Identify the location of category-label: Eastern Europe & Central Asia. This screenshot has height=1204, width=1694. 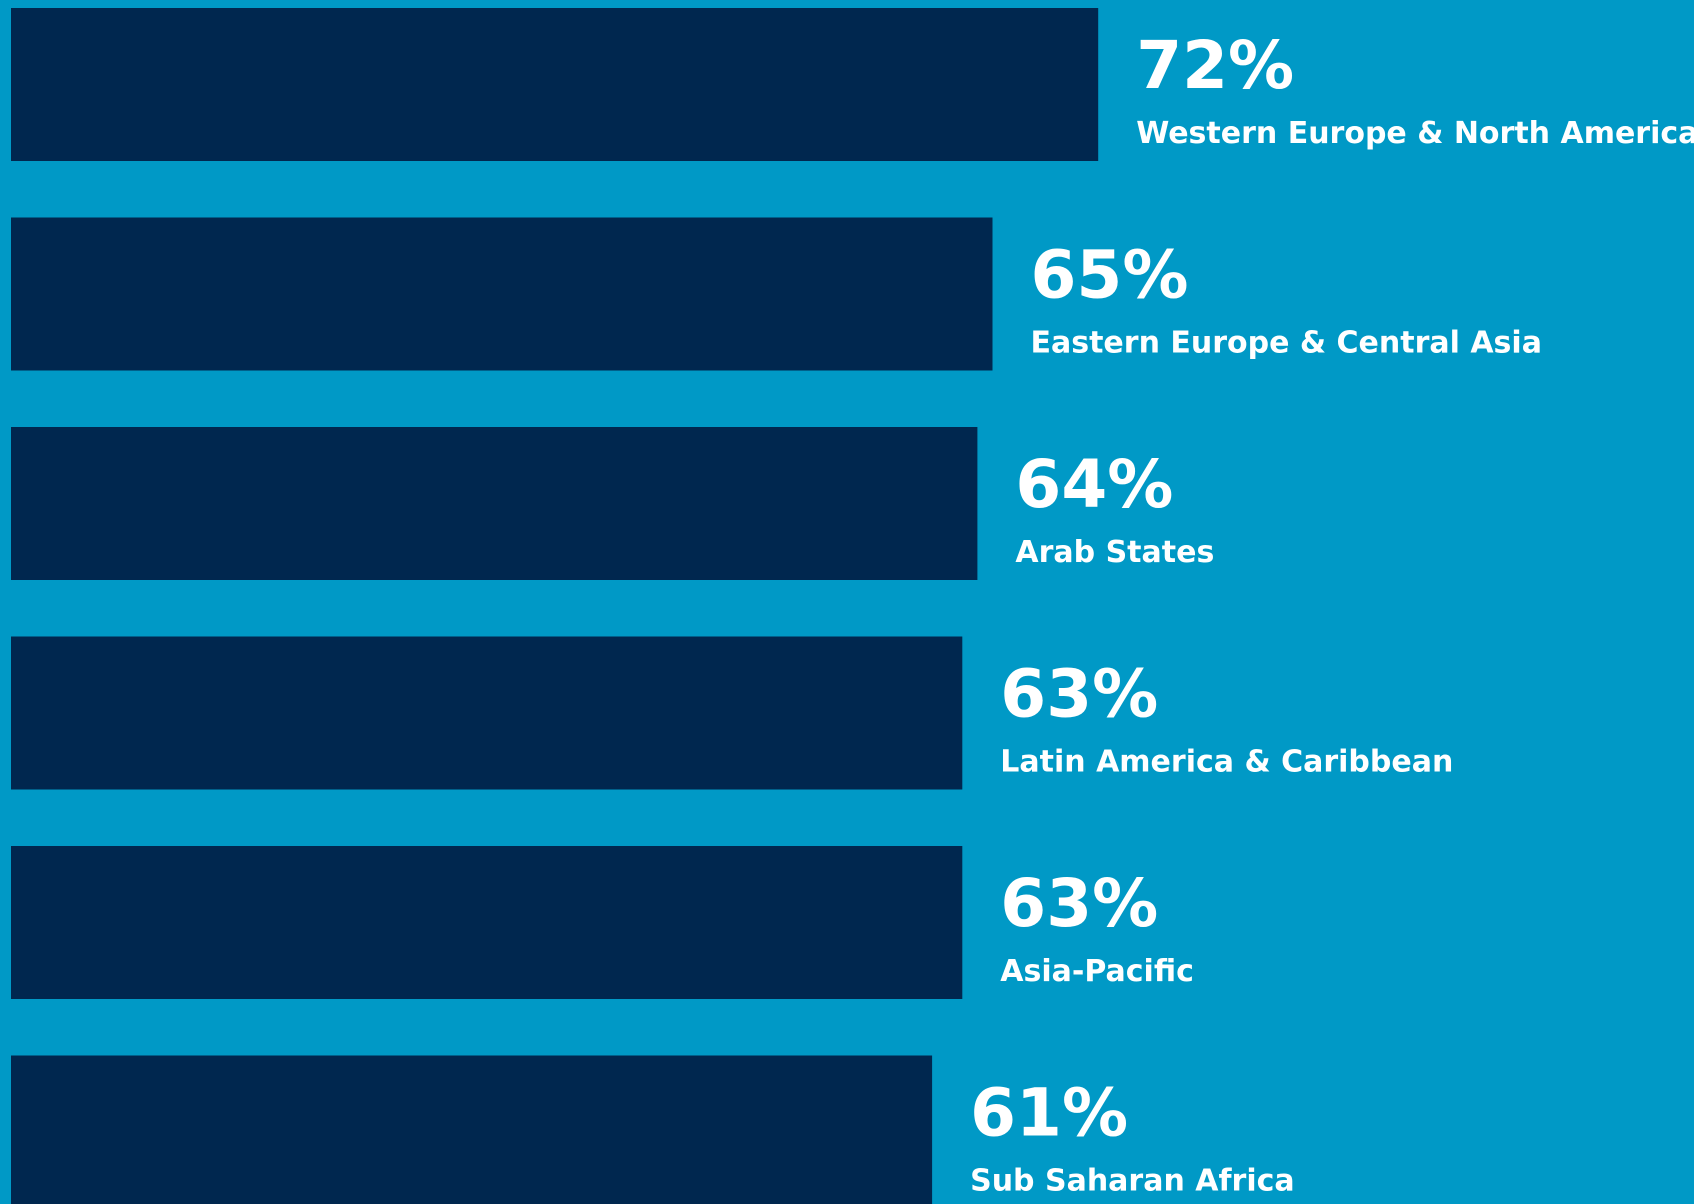
(1286, 343).